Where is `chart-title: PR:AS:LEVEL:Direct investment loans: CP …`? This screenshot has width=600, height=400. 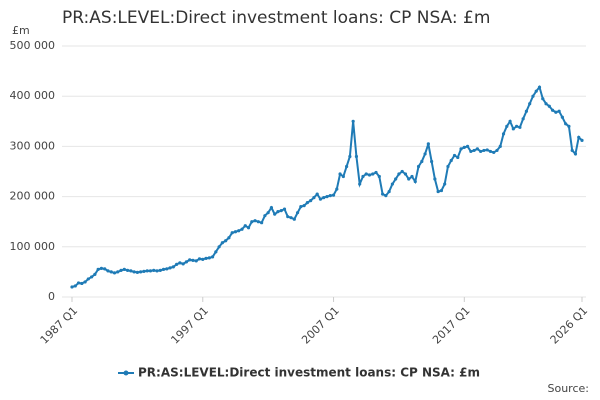
chart-title: PR:AS:LEVEL:Direct investment loans: CP … is located at coordinates (276, 18).